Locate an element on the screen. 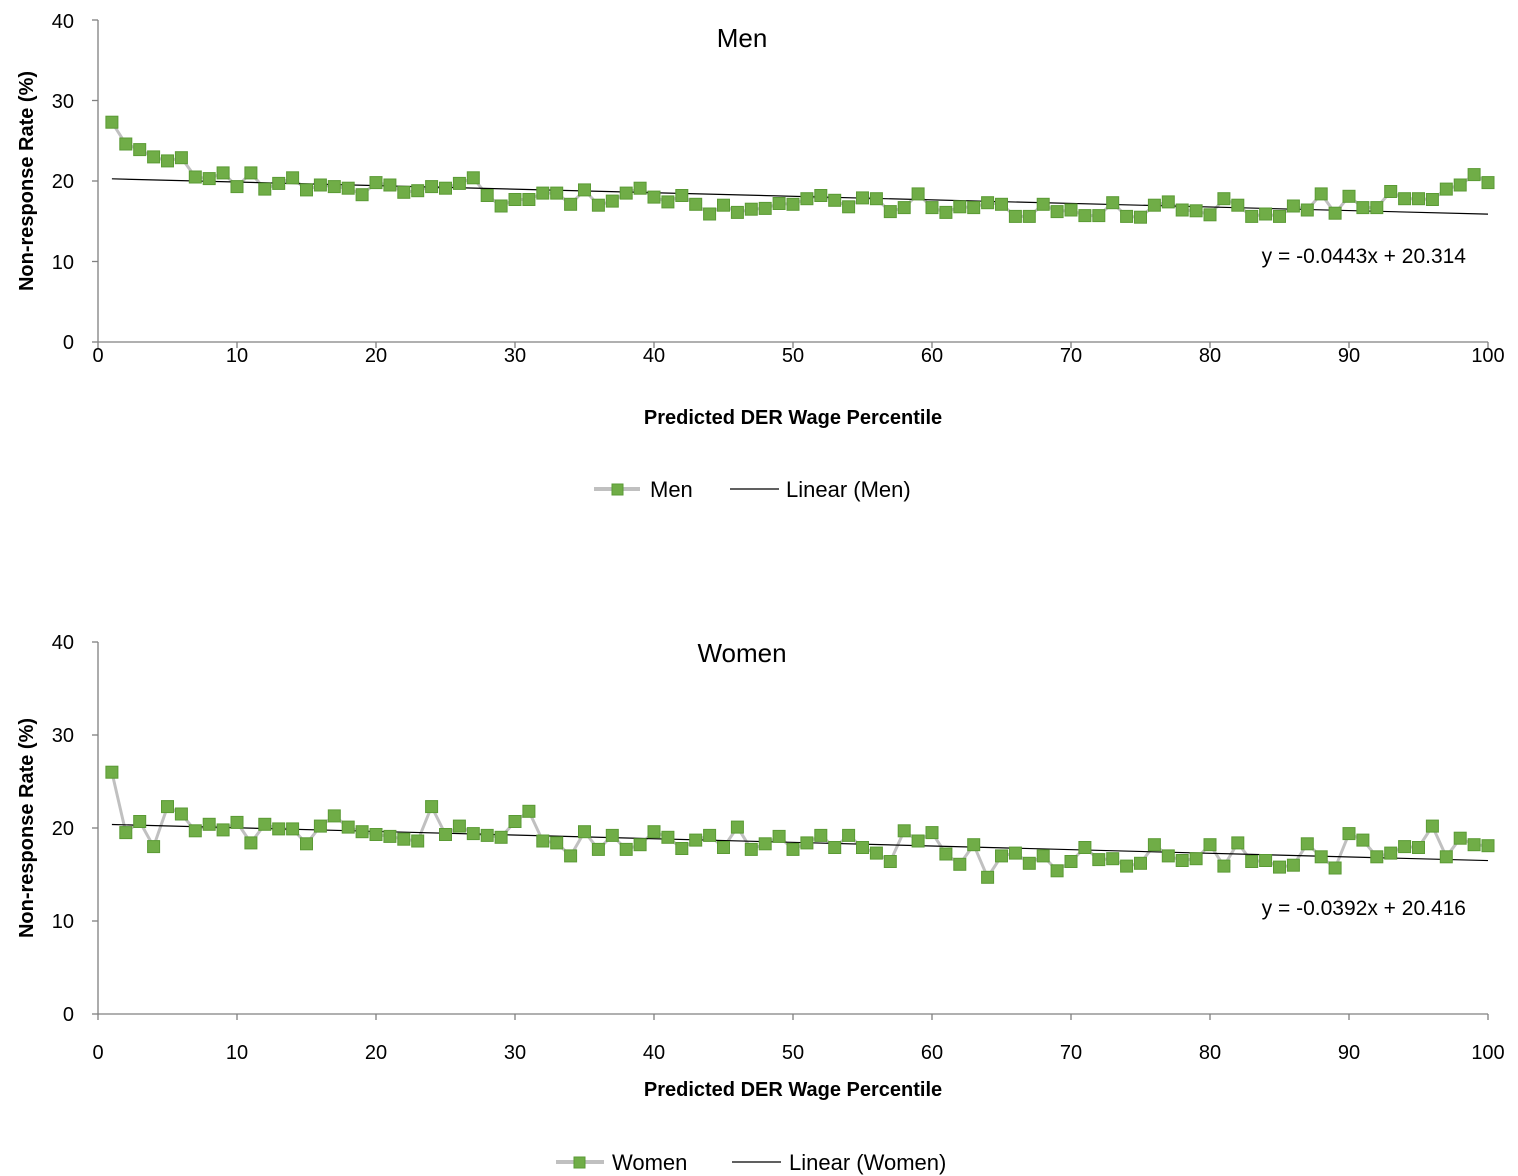  women-y-tick-label: 10 is located at coordinates (63, 922).